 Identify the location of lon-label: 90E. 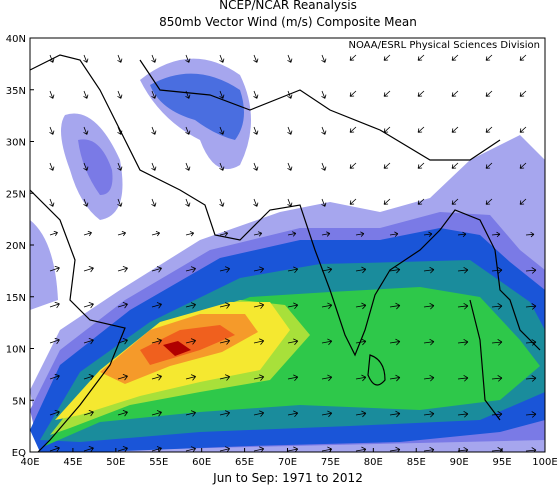
(459, 462).